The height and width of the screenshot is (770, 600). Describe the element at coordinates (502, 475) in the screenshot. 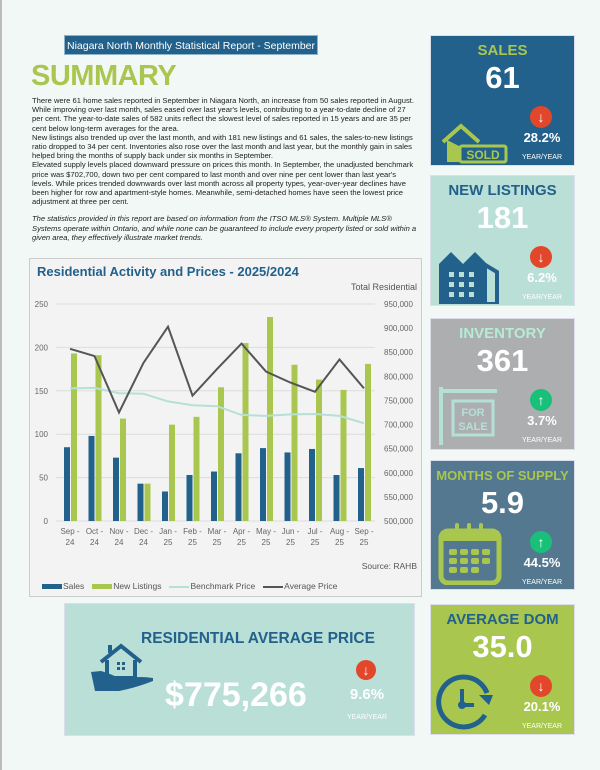

I see `panel-title: MONTHS OF SUPPLY` at that location.